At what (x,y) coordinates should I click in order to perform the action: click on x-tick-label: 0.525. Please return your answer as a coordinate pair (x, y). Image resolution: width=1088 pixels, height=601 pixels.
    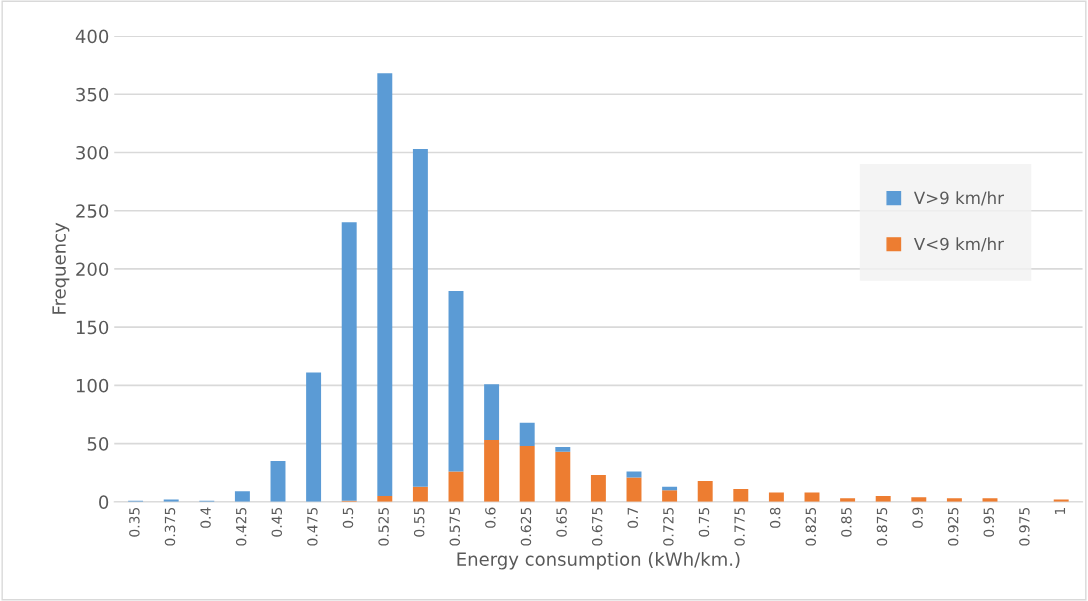
    Looking at the image, I should click on (383, 526).